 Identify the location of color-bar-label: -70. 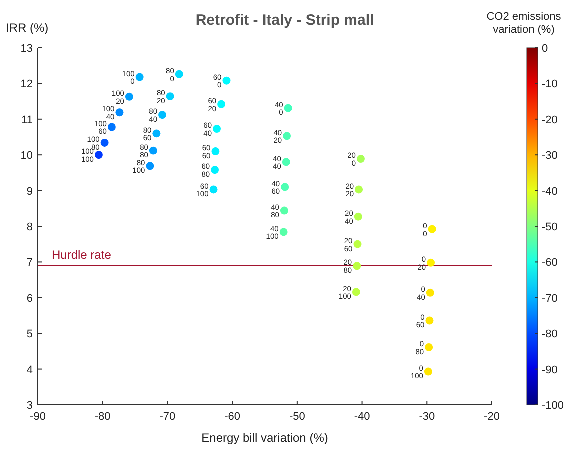
(550, 298).